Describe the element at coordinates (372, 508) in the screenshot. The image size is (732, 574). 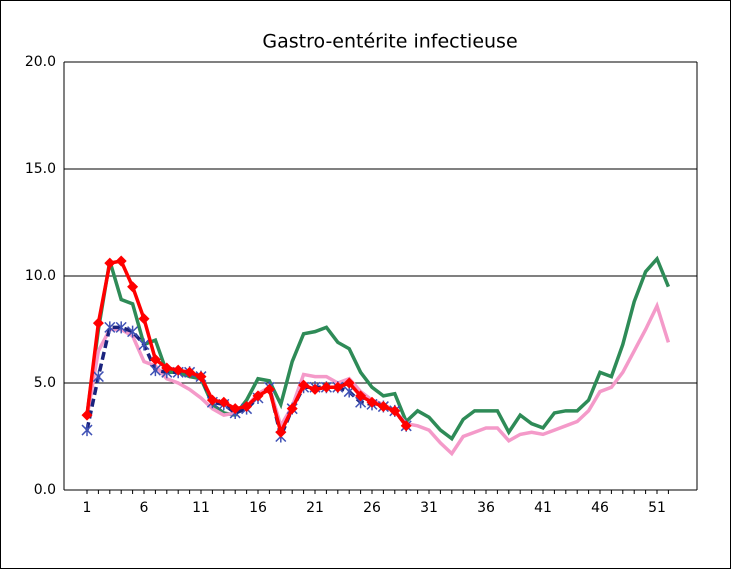
I see `x-tick-label: 26` at that location.